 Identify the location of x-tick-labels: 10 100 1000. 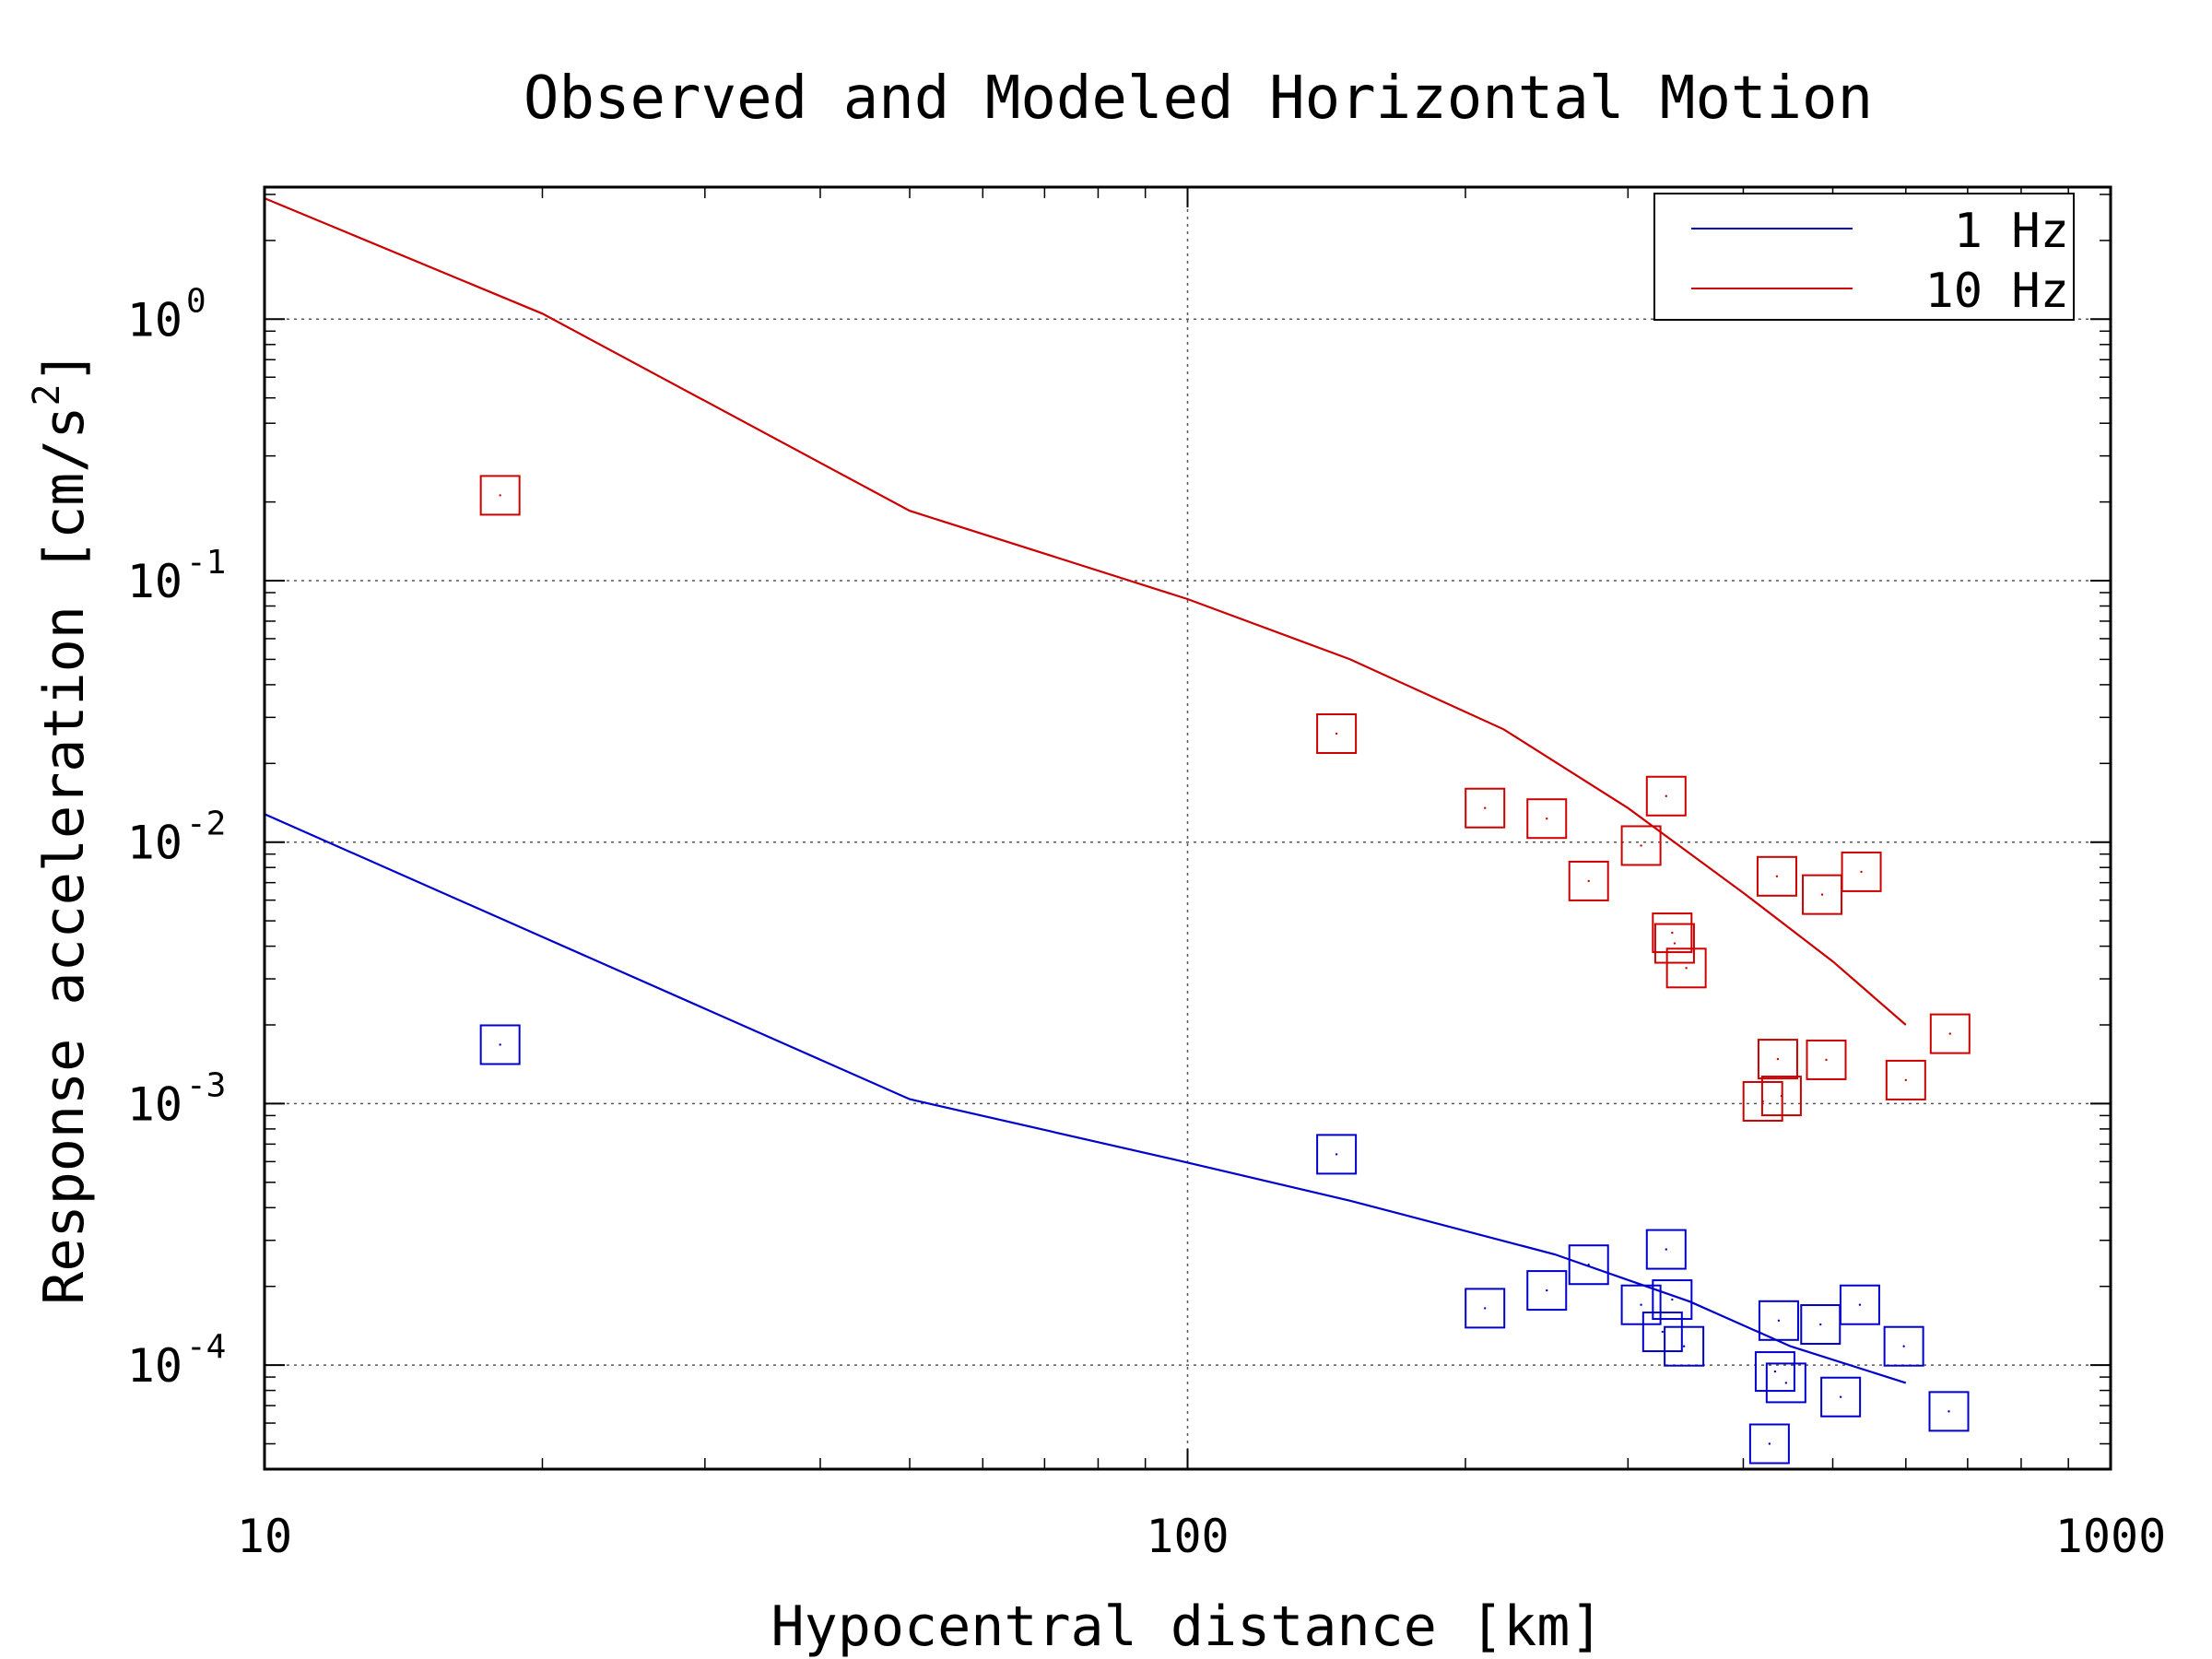
(1201, 1536).